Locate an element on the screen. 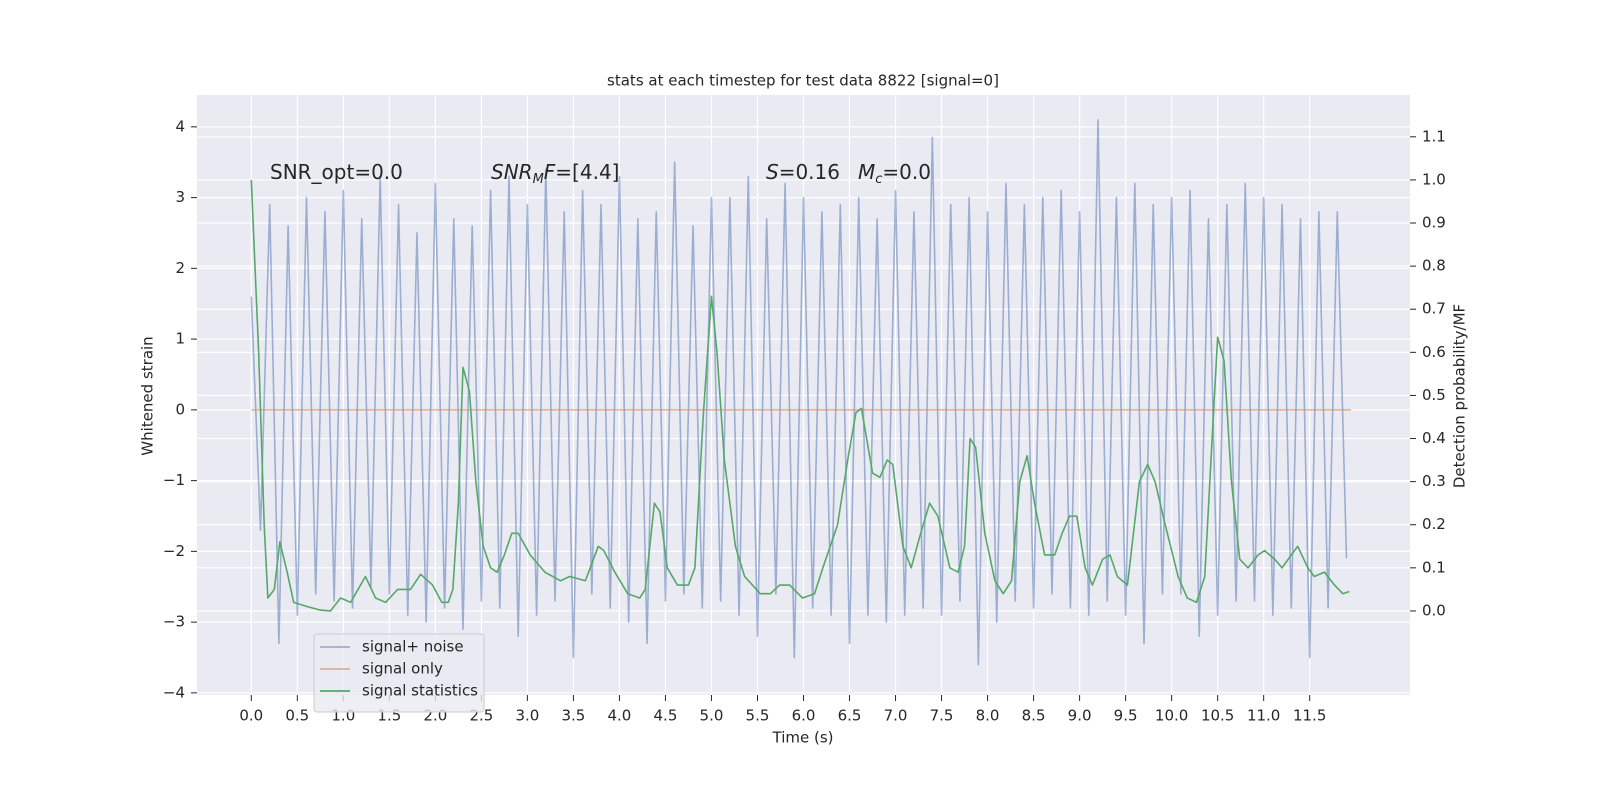 This screenshot has height=800, width=1600. y2-tick-label: 1.1 is located at coordinates (1434, 136).